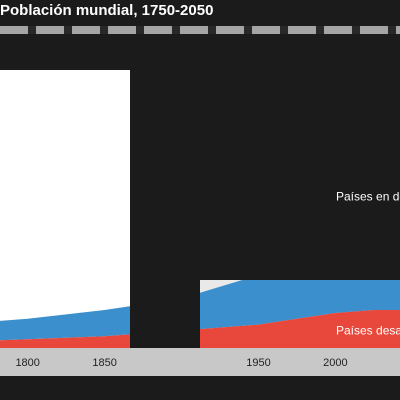  Describe the element at coordinates (104, 363) in the screenshot. I see `x-tick-label: 1850` at that location.